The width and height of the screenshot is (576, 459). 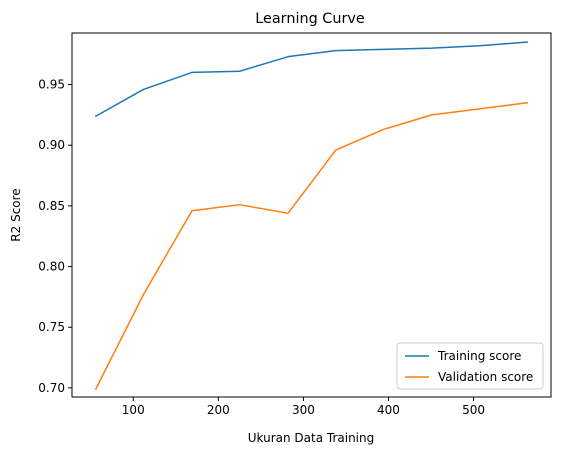 I want to click on x-tick-label: 300, so click(x=303, y=410).